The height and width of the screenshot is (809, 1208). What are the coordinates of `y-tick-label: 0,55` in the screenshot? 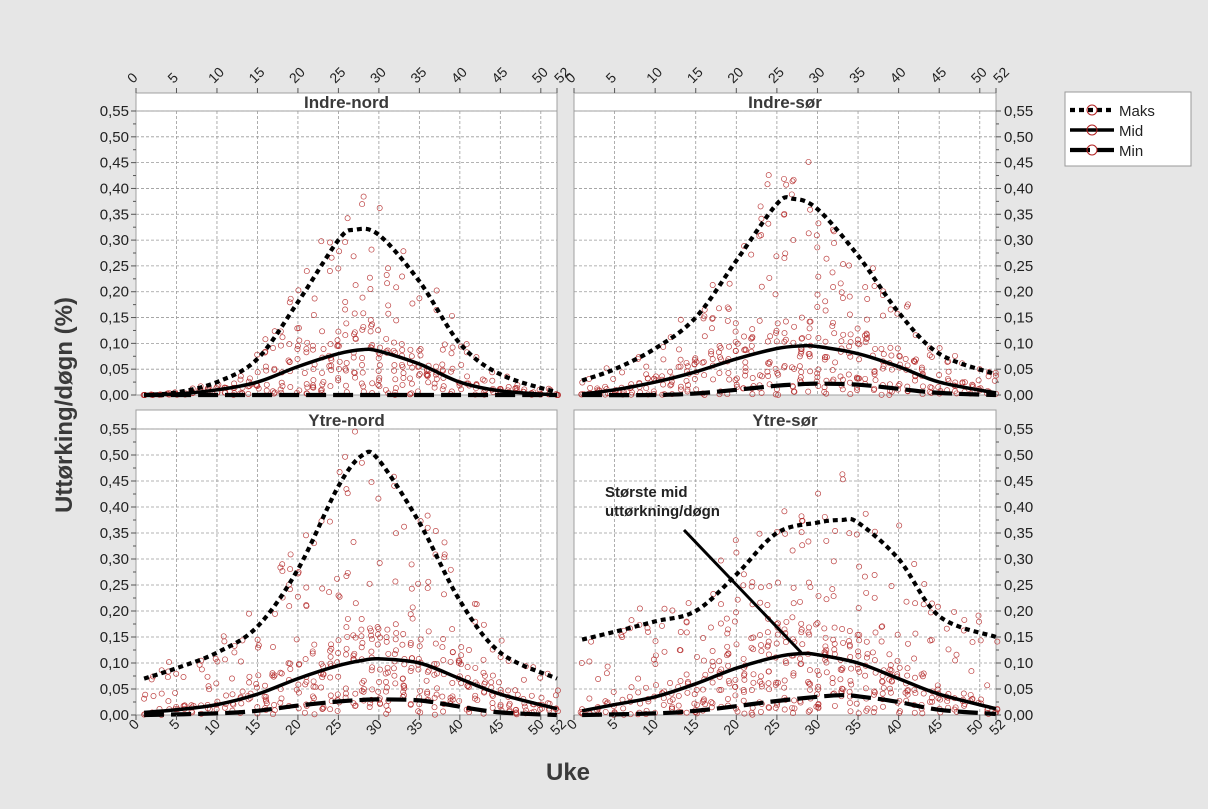 It's located at (114, 111).